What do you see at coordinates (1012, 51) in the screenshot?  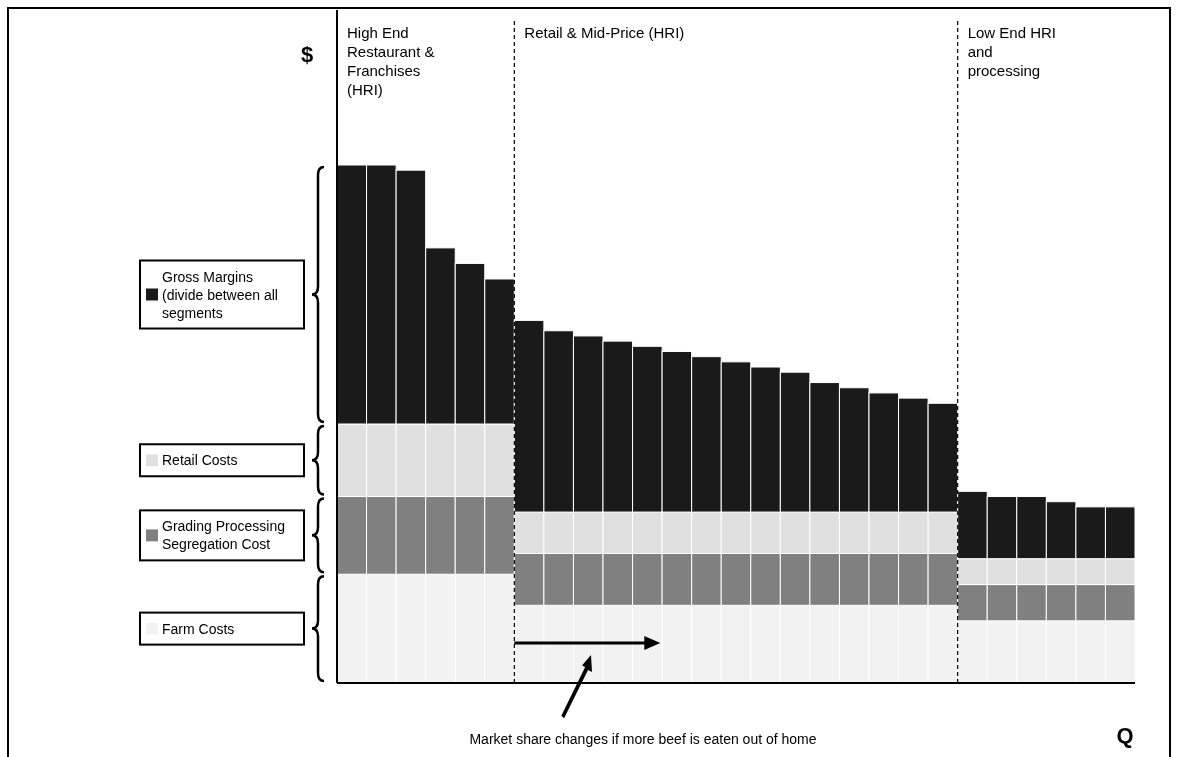 I see `text: Low End HRI and processing` at bounding box center [1012, 51].